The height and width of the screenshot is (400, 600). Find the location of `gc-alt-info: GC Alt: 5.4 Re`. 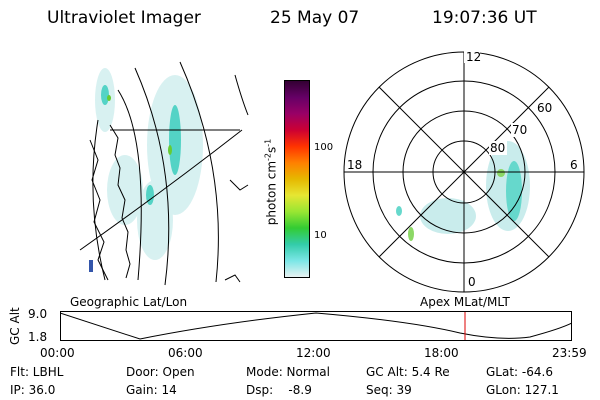

gc-alt-info: GC Alt: 5.4 Re is located at coordinates (408, 372).